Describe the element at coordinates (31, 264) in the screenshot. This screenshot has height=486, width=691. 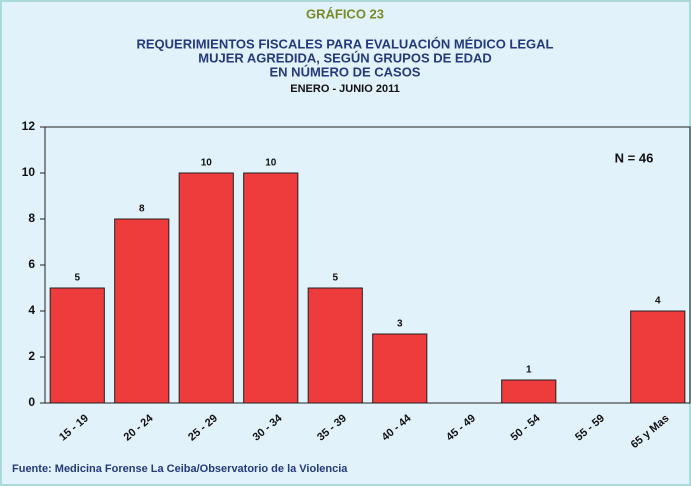
I see `y-tick-label: 6` at that location.